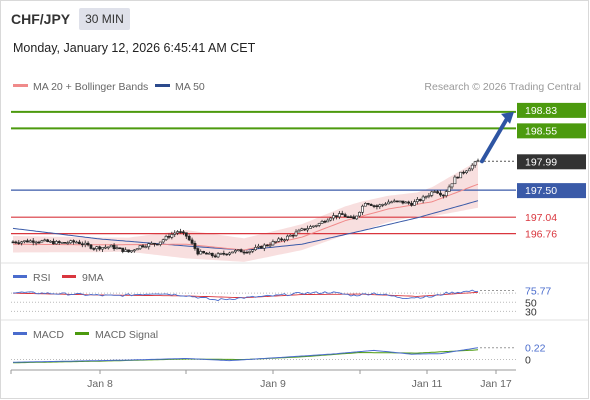 This screenshot has height=400, width=590. What do you see at coordinates (42, 278) in the screenshot?
I see `rsi-legend-label: RSI` at bounding box center [42, 278].